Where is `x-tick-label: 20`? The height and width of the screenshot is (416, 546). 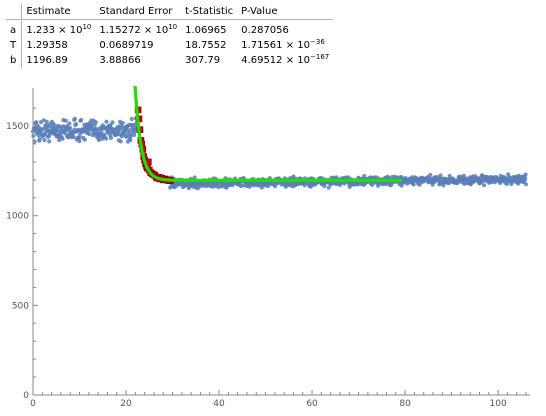
x-tick-label: 20 is located at coordinates (126, 404).